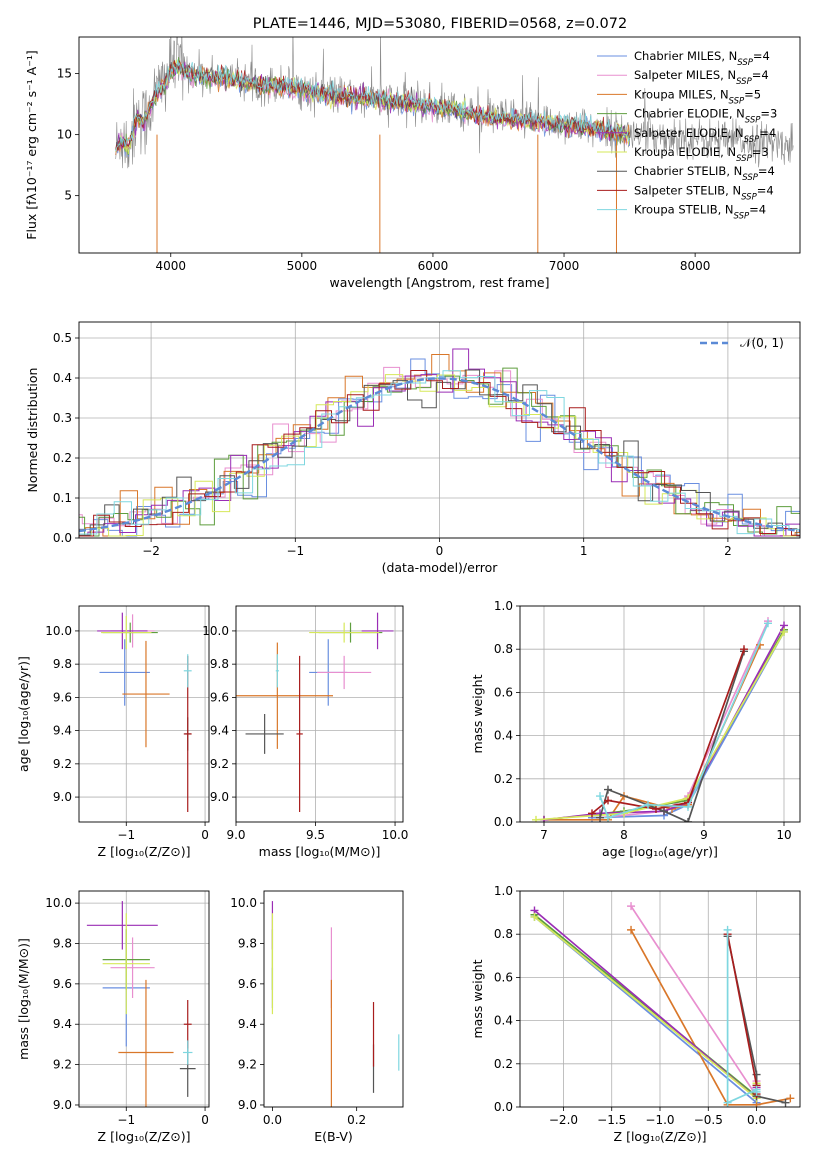 The height and width of the screenshot is (1170, 819). I want to click on x-tick-label: 0.2, so click(356, 1120).